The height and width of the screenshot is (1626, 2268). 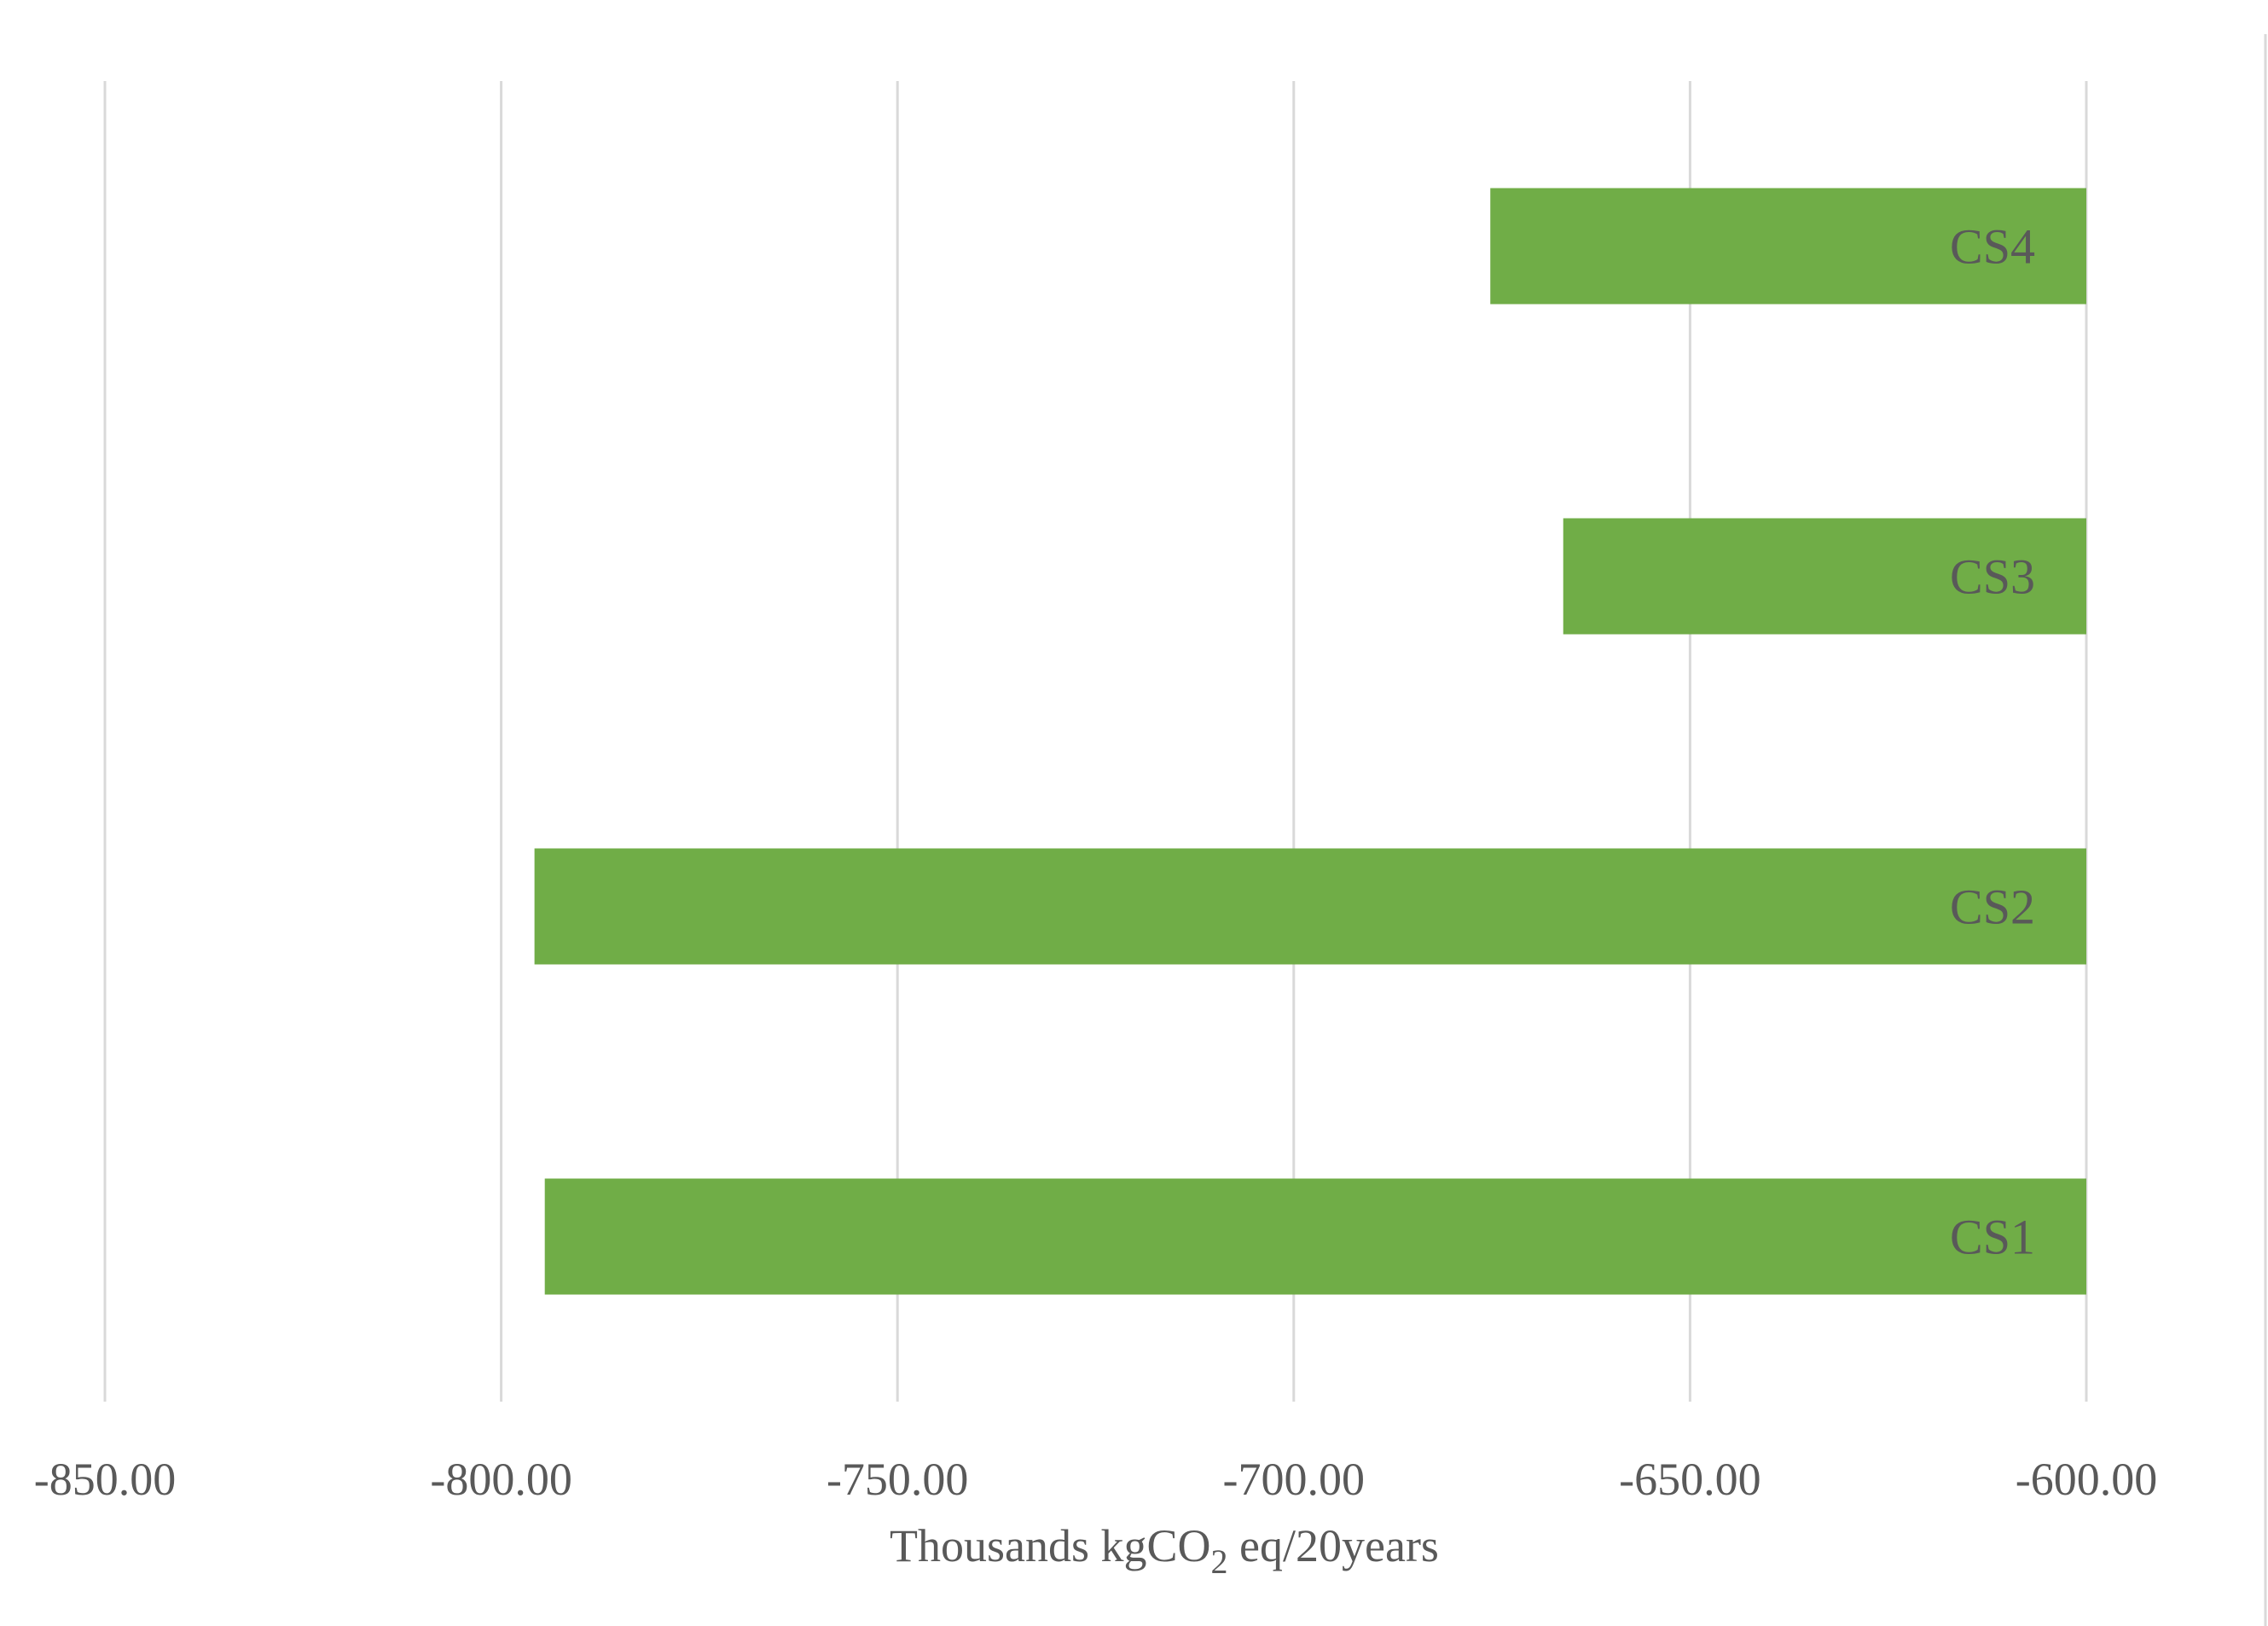 What do you see at coordinates (1824, 576) in the screenshot?
I see `bar-cs3` at bounding box center [1824, 576].